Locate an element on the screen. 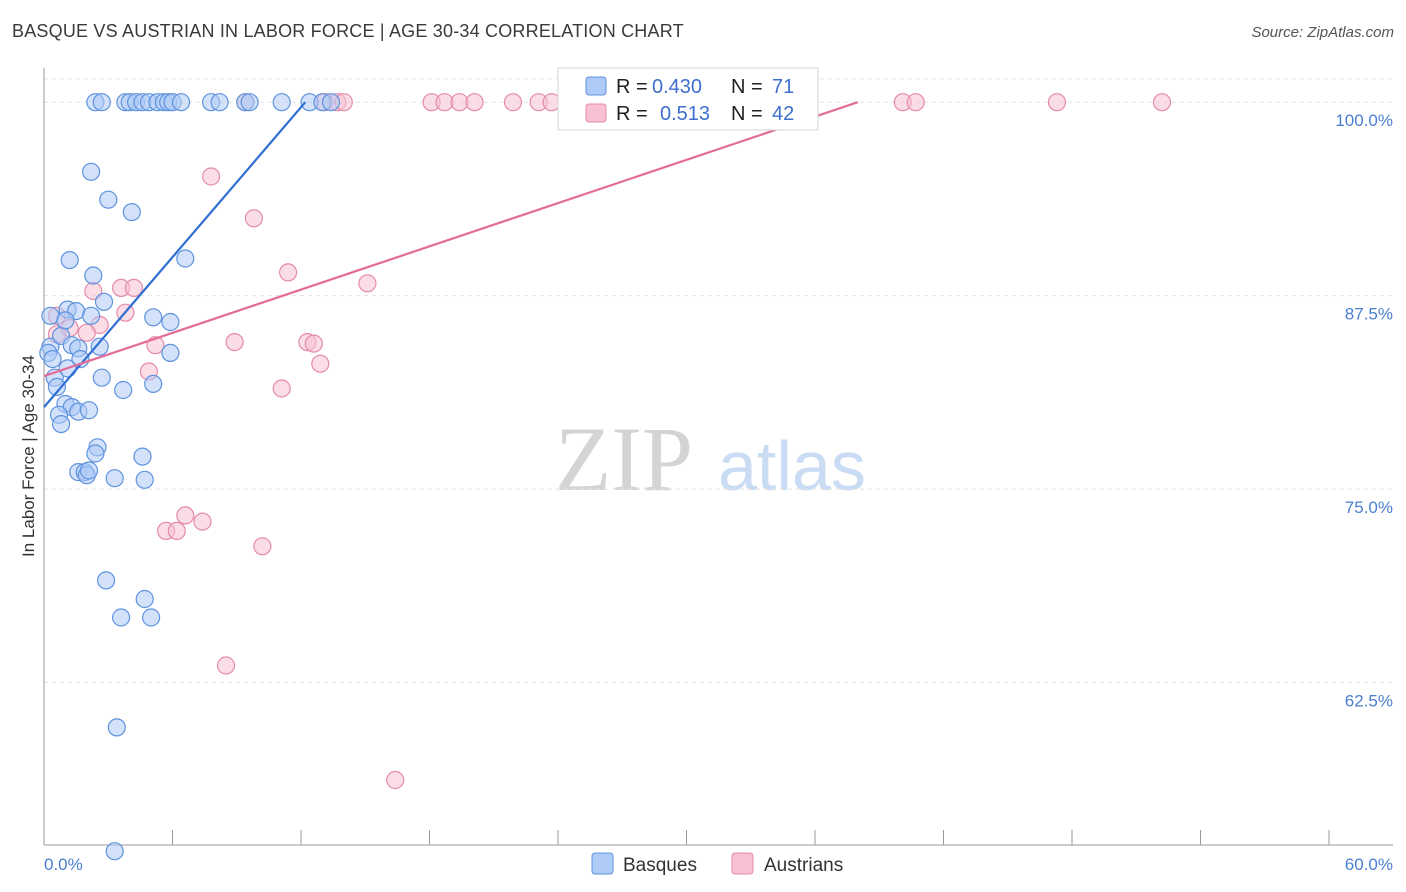 The image size is (1406, 892). legend-swatch-basques is located at coordinates (596, 86).